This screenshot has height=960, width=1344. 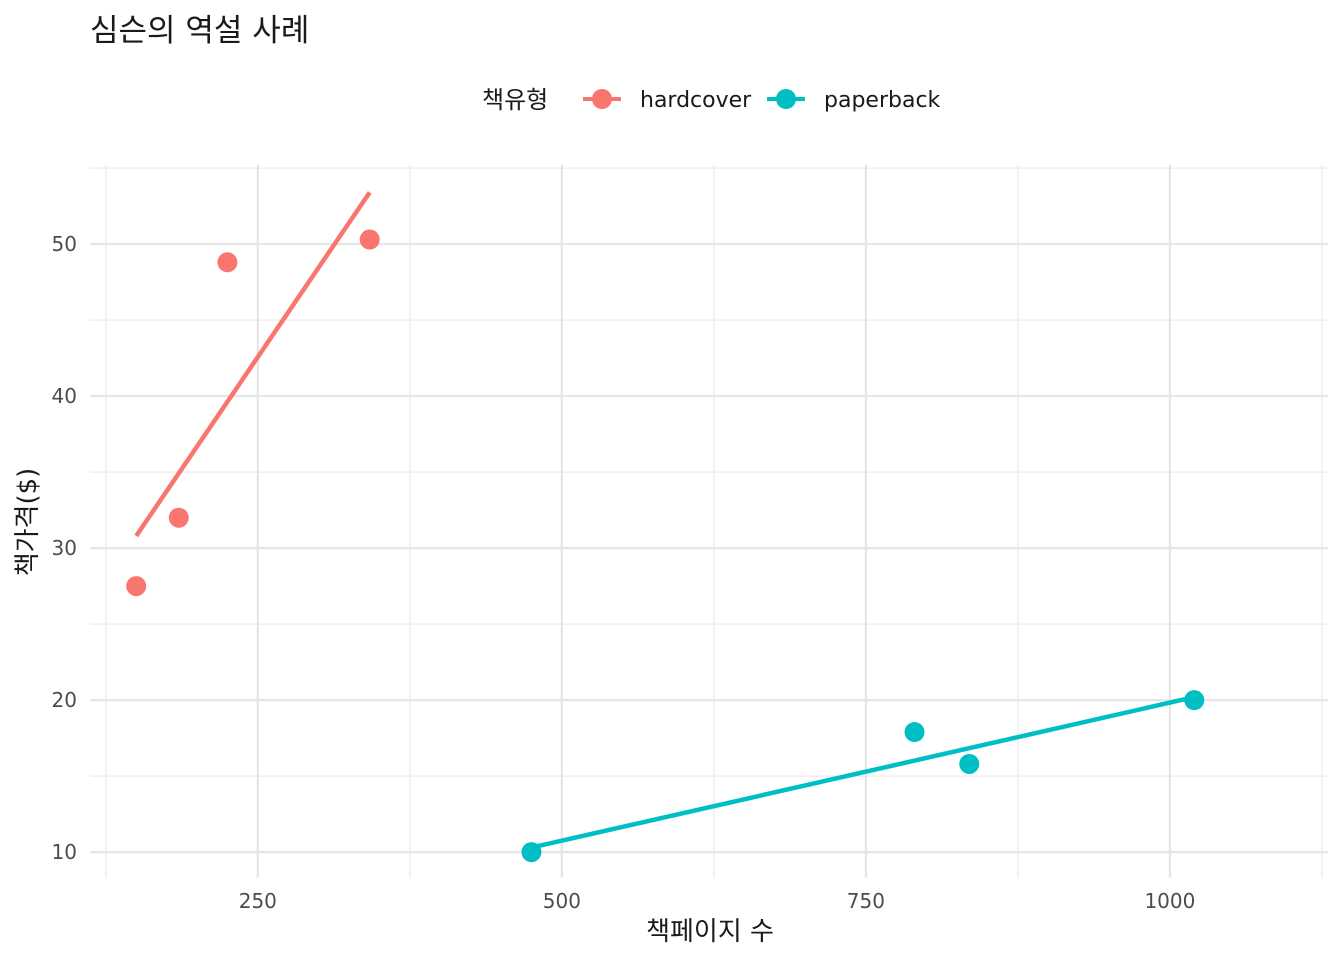 I want to click on x-axis-title: 책페이지 수, so click(x=710, y=932).